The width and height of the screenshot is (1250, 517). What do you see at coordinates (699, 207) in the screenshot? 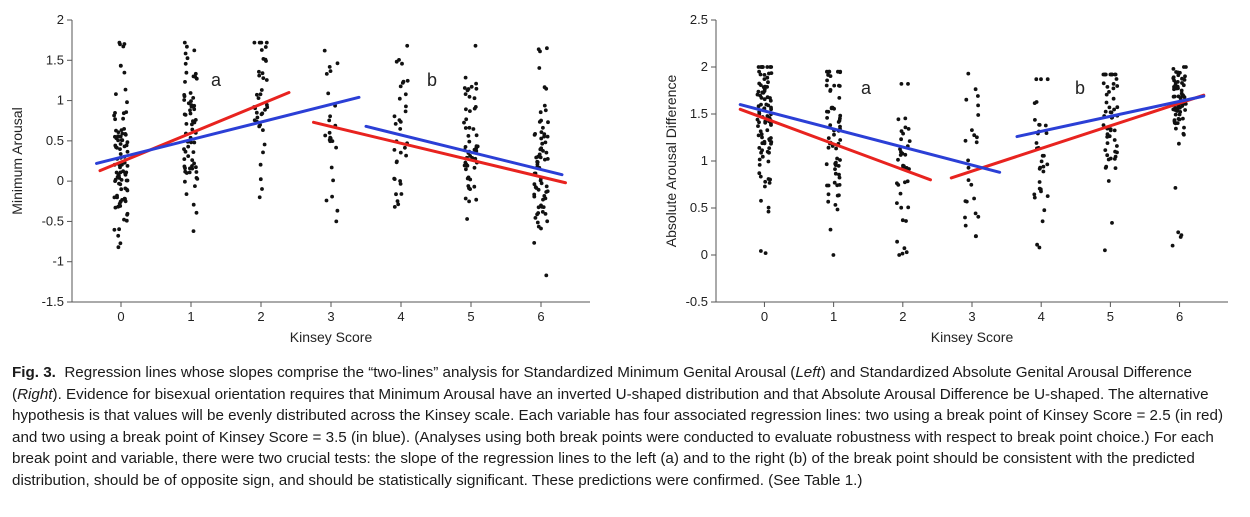
I see `y-tick-label: 0.5` at bounding box center [699, 207].